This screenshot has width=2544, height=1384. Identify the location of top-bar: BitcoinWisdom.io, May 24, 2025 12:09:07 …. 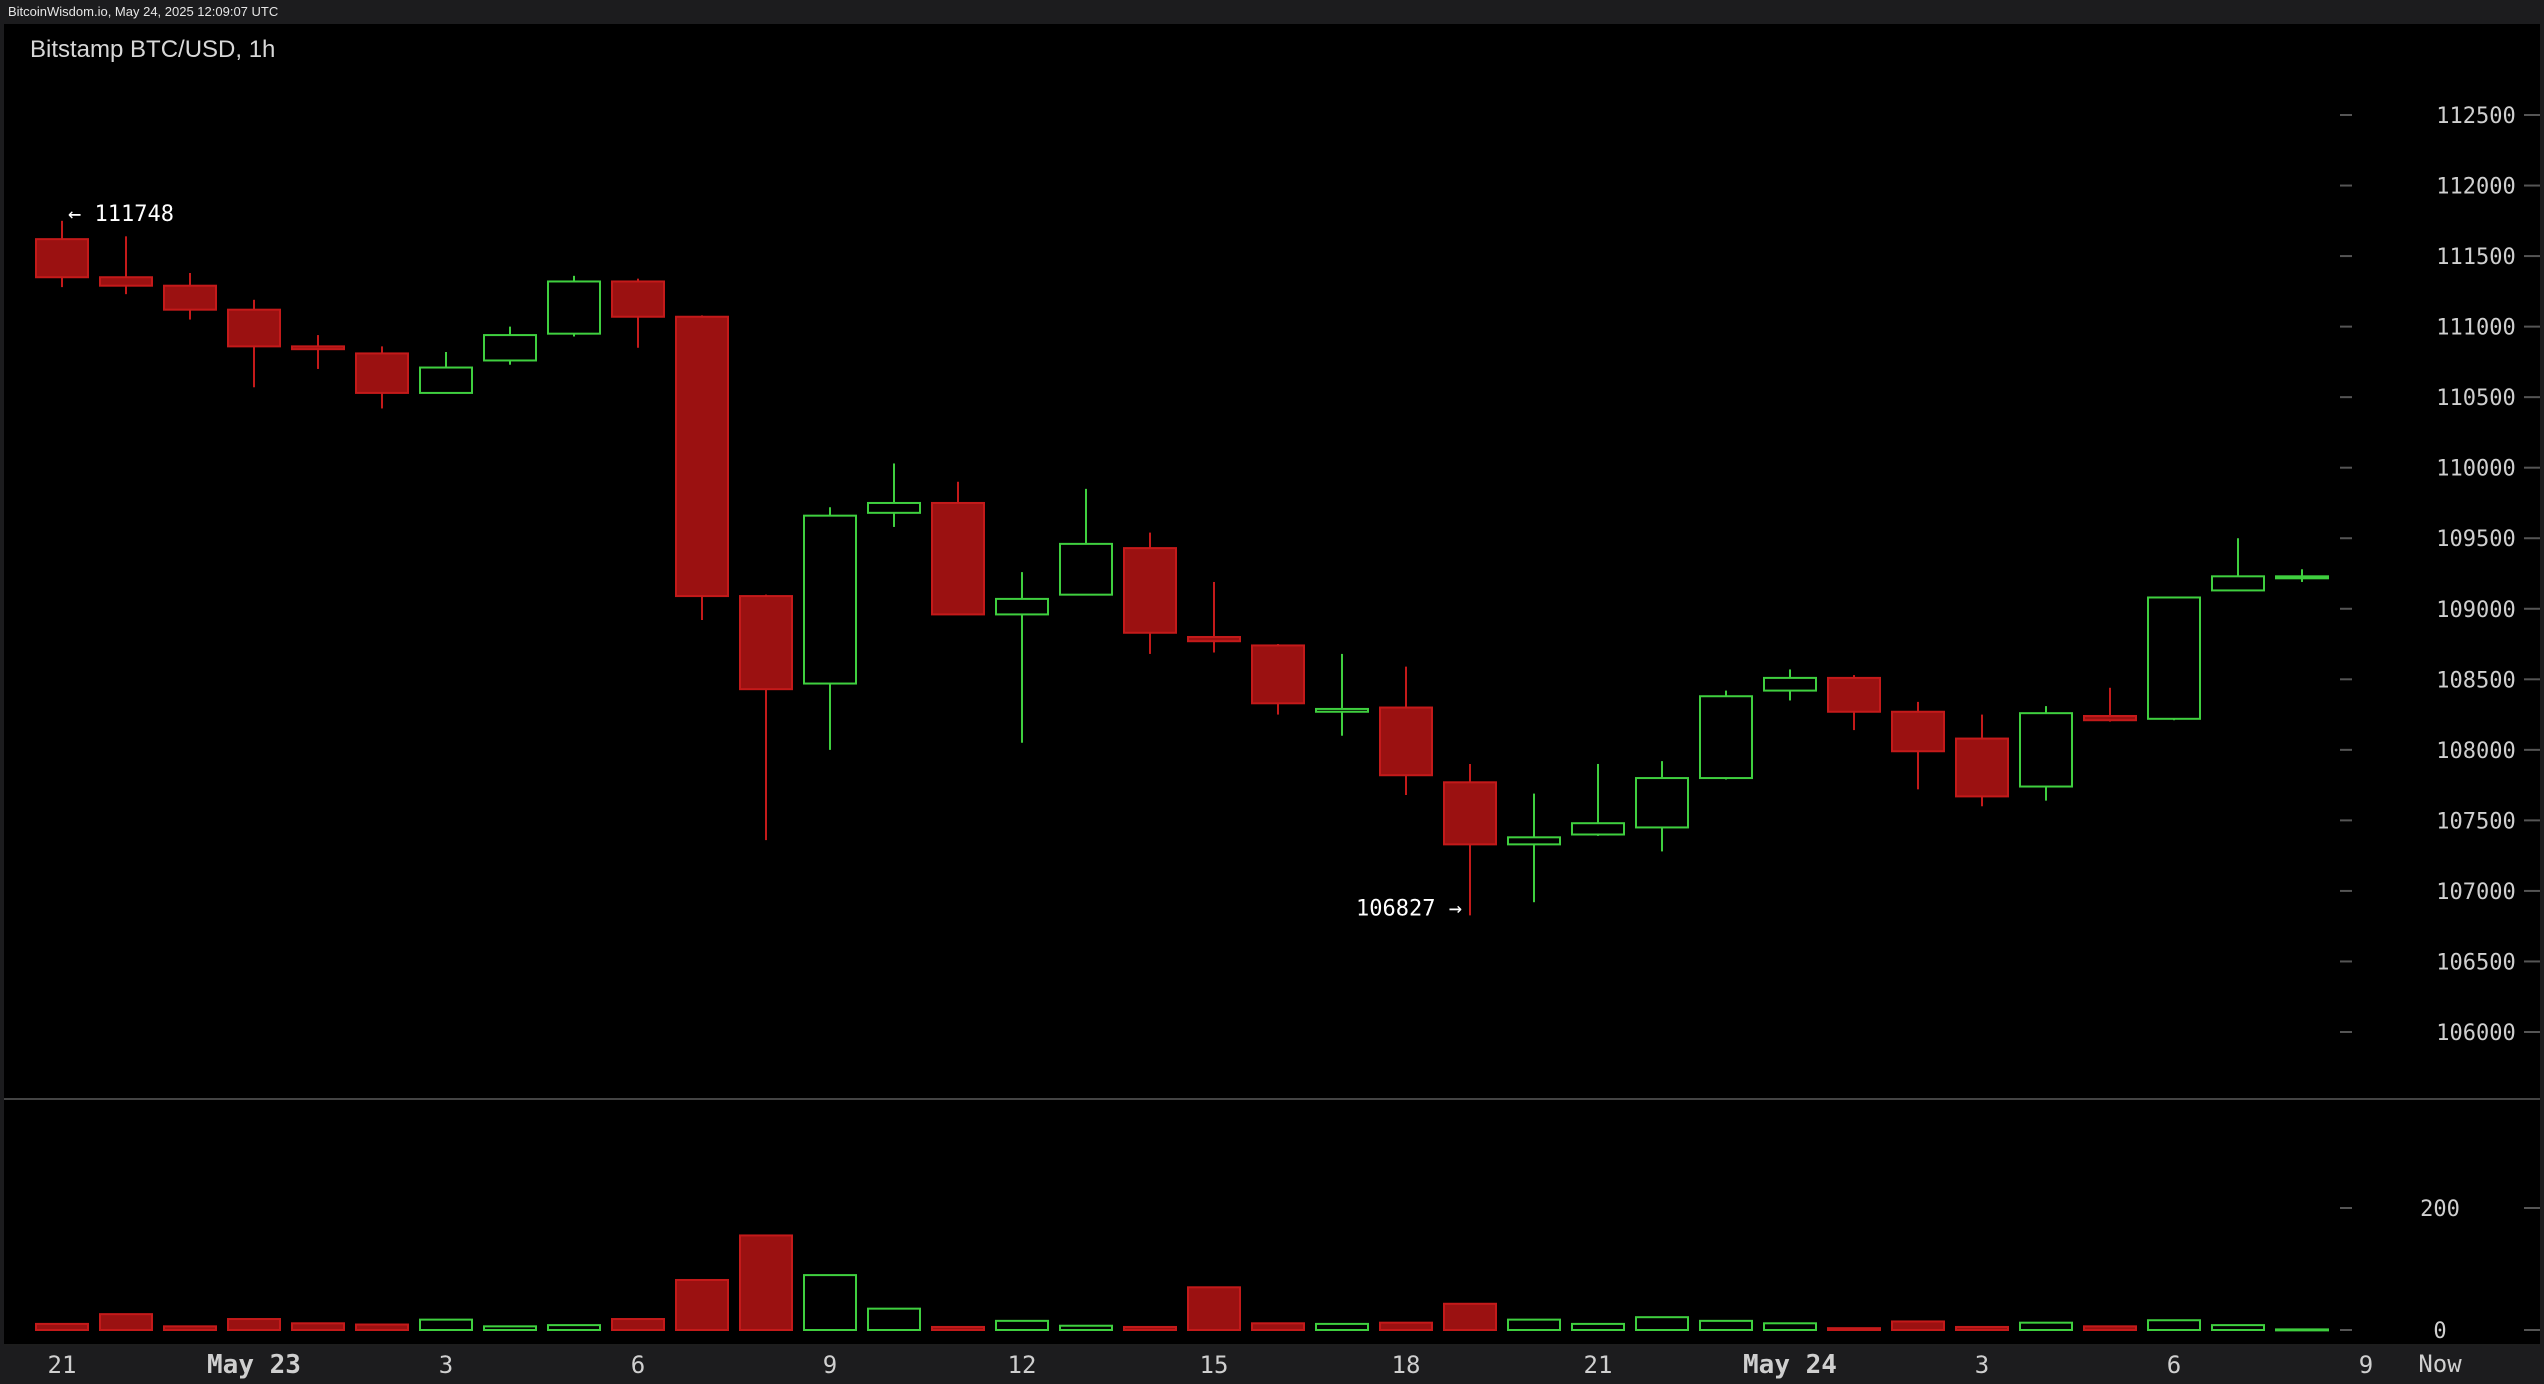
(1272, 12).